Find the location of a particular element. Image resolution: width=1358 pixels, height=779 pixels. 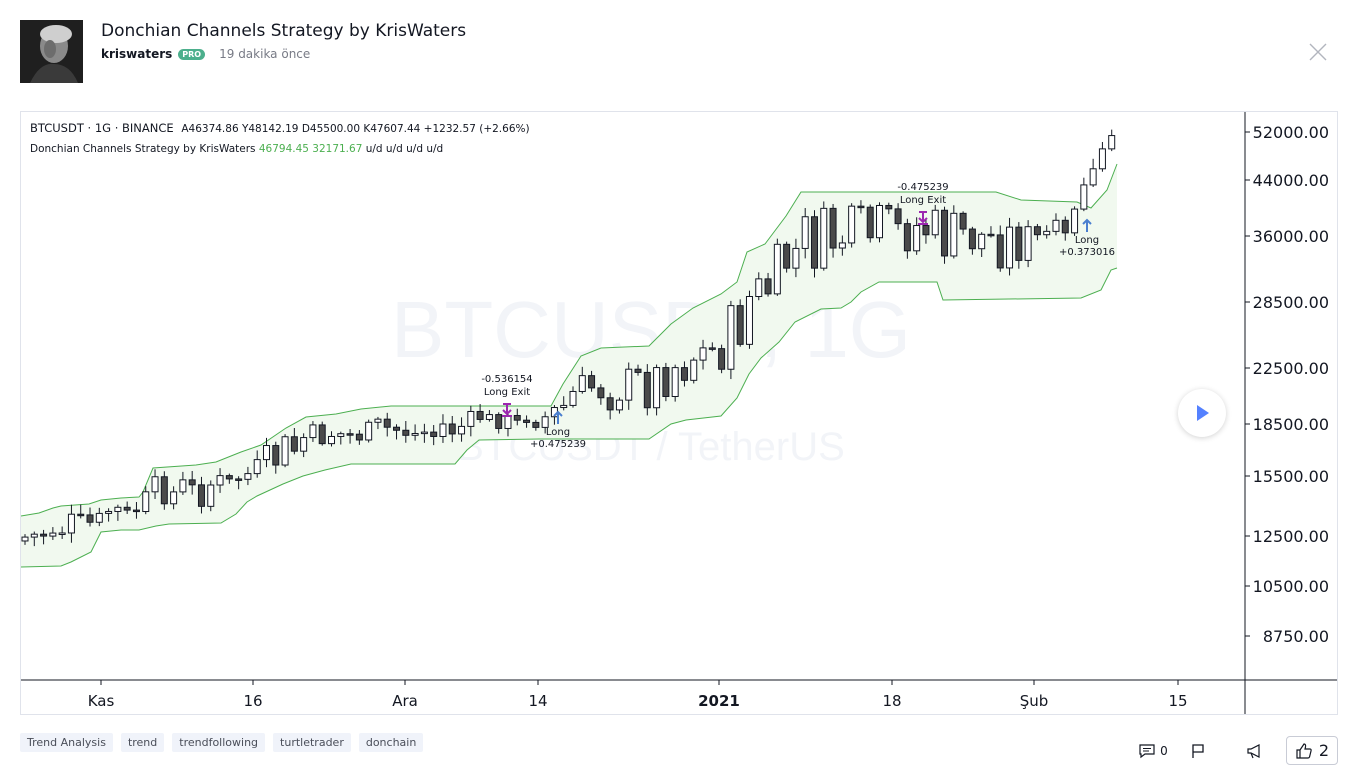

pro-badge: PRO is located at coordinates (192, 54).